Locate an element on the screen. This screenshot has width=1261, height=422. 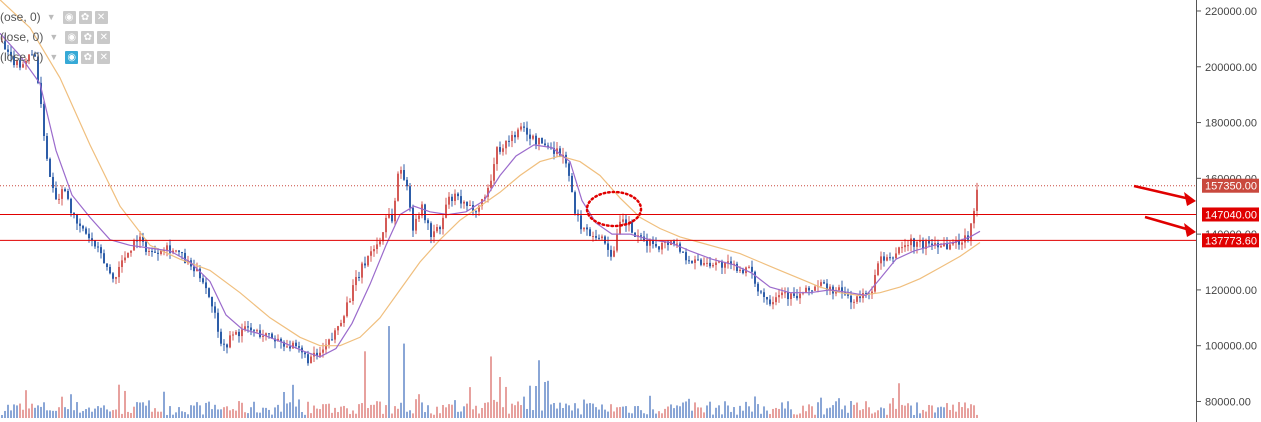
indicator-legend-row-3: (lose, 0) ▼ ◉ ✿ ✕ is located at coordinates (55, 57).